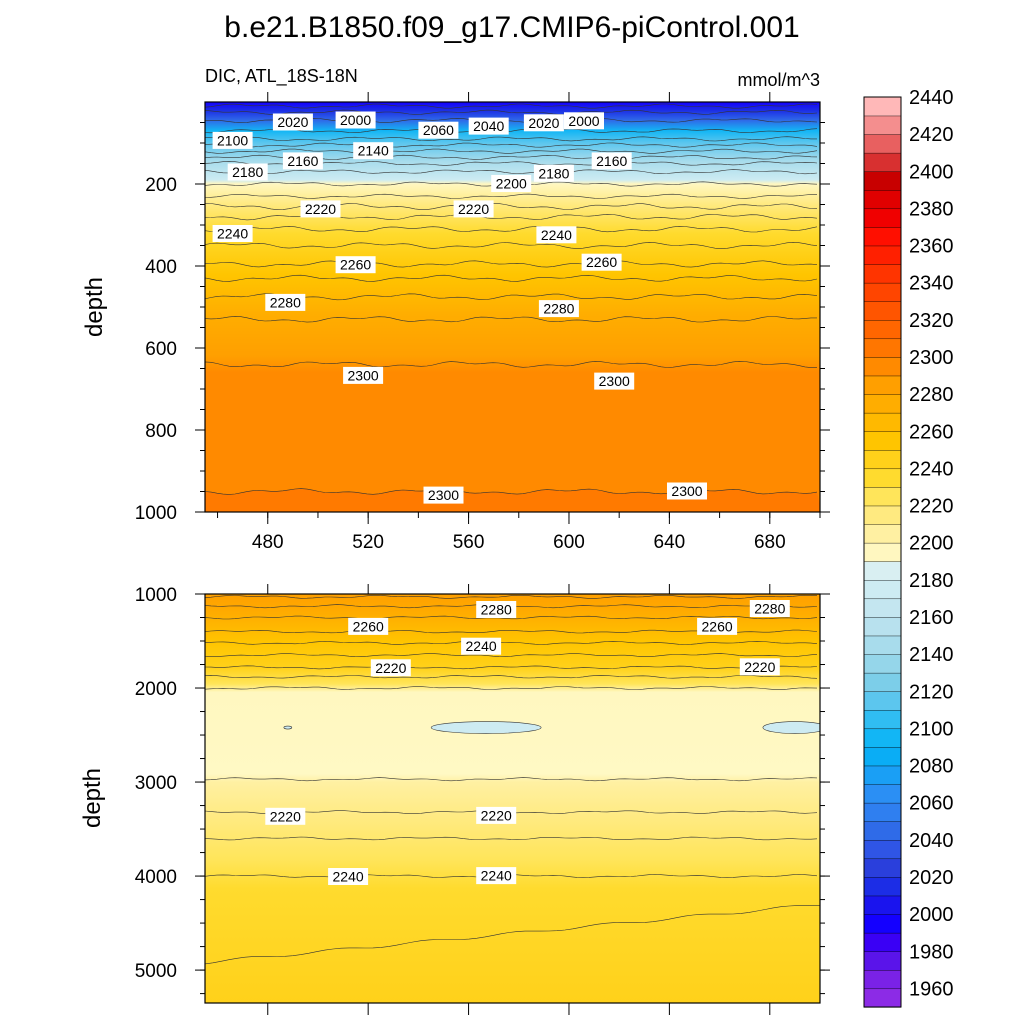 The width and height of the screenshot is (1024, 1024). What do you see at coordinates (443, 495) in the screenshot?
I see `upper-contour-label-text: 2300` at bounding box center [443, 495].